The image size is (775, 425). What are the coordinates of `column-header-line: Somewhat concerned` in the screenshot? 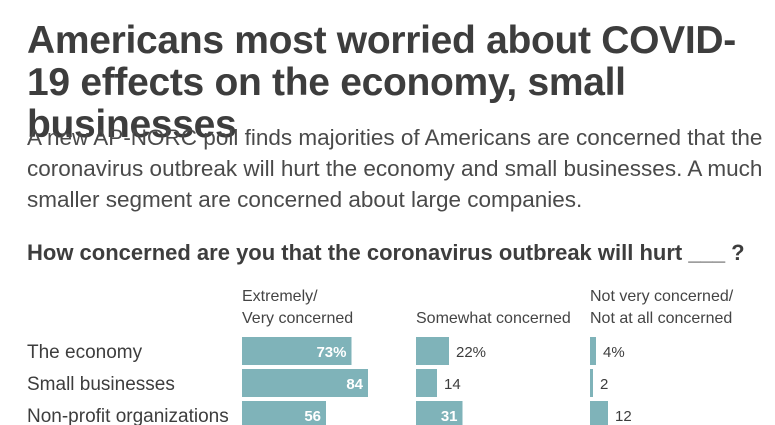 It's located at (493, 318).